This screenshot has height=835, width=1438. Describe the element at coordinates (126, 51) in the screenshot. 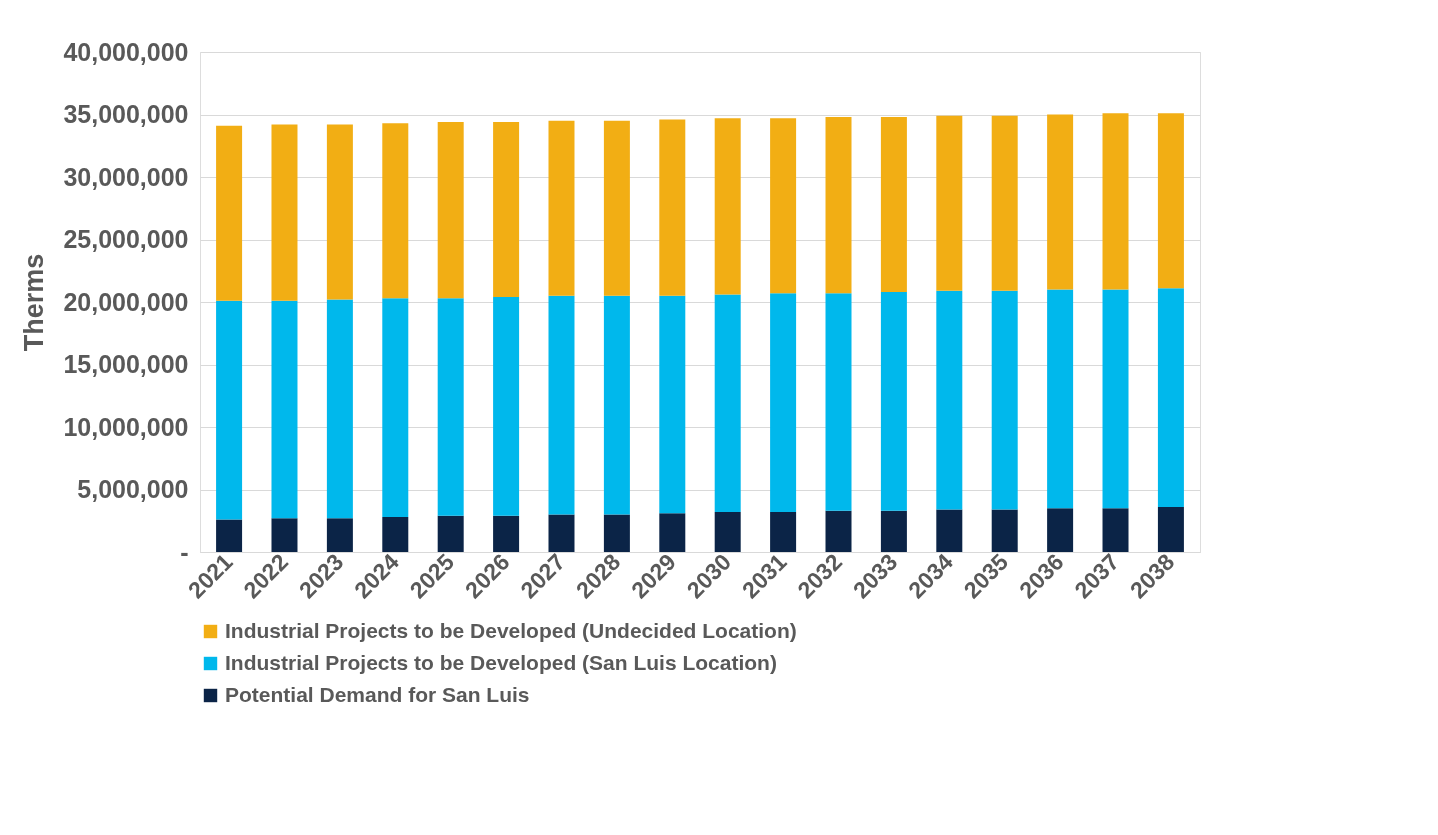

I see `y-tick-label: 40,000,000` at that location.